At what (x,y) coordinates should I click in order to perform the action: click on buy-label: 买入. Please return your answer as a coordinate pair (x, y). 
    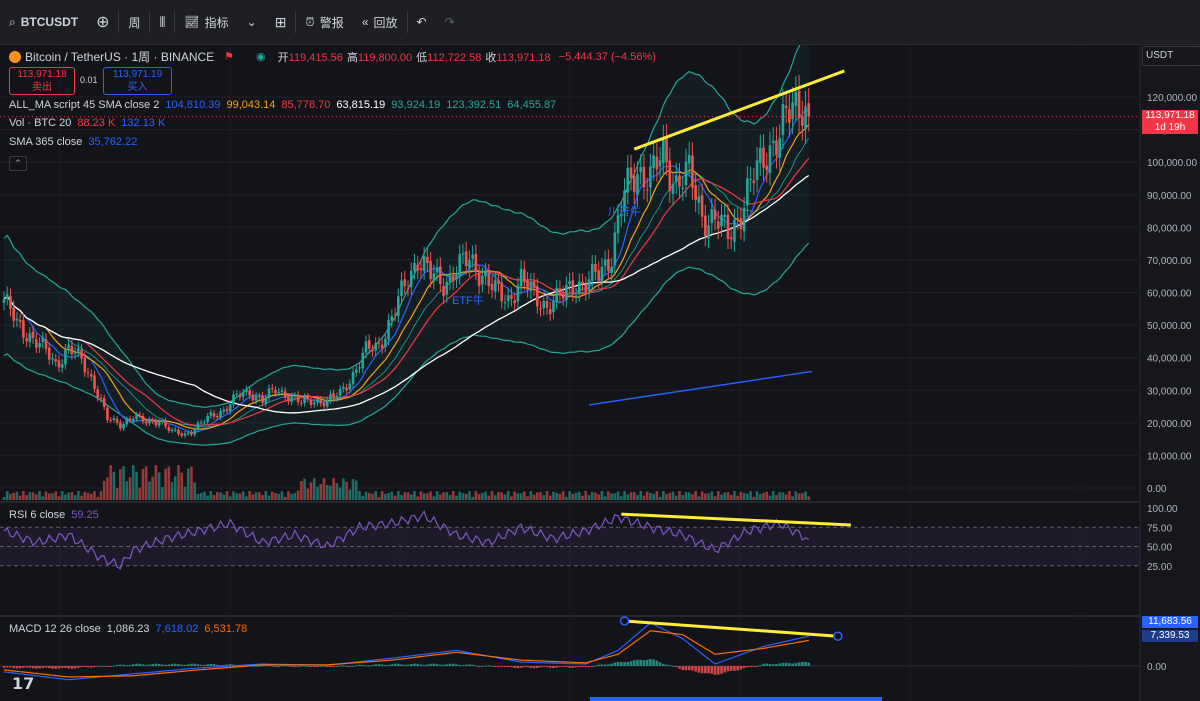
    Looking at the image, I should click on (137, 87).